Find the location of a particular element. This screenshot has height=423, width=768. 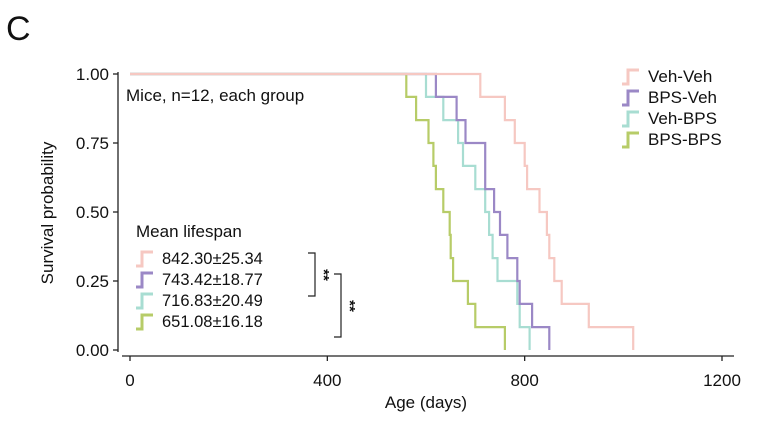

legend-item-bps-bps: BPS-BPS is located at coordinates (672, 139).